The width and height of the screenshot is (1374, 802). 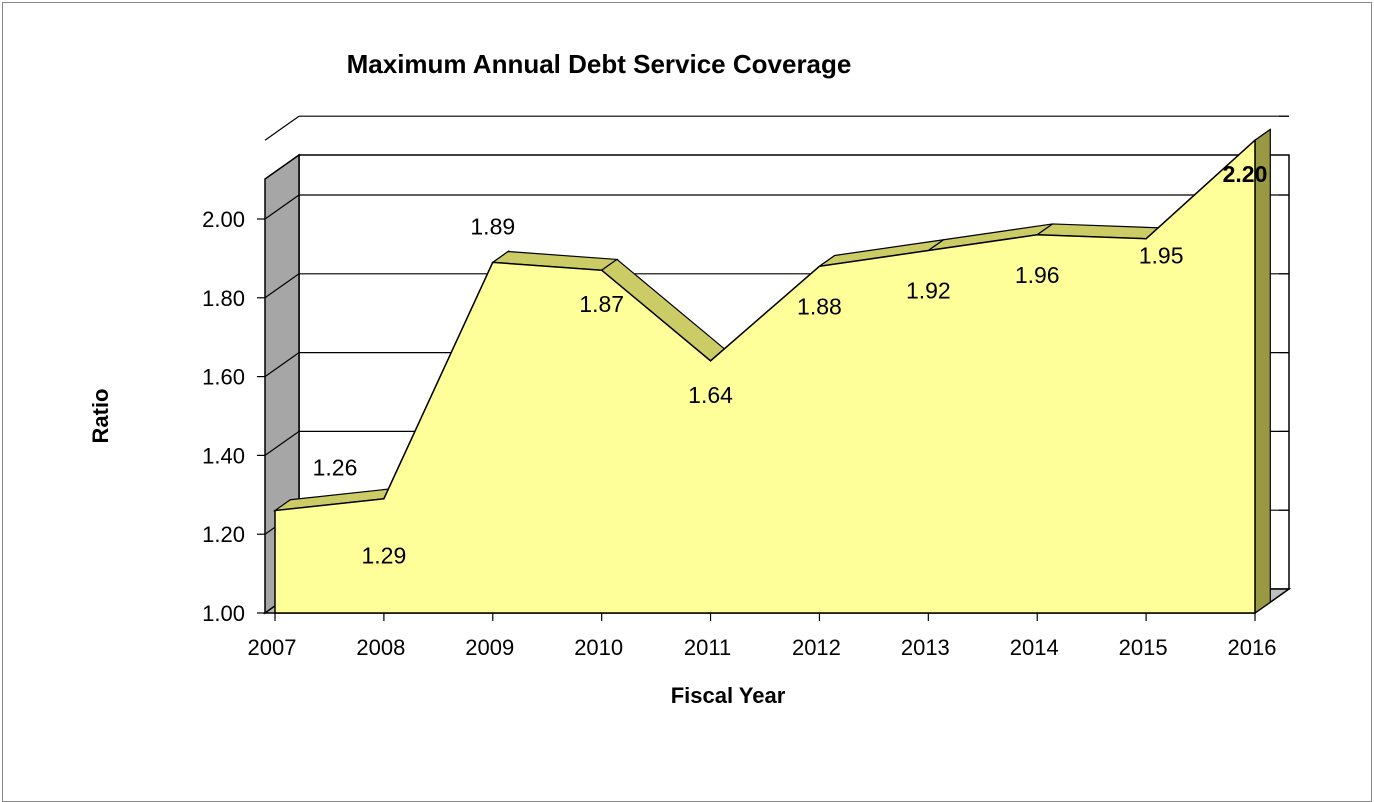 What do you see at coordinates (1037, 275) in the screenshot?
I see `data-label: 1.96` at bounding box center [1037, 275].